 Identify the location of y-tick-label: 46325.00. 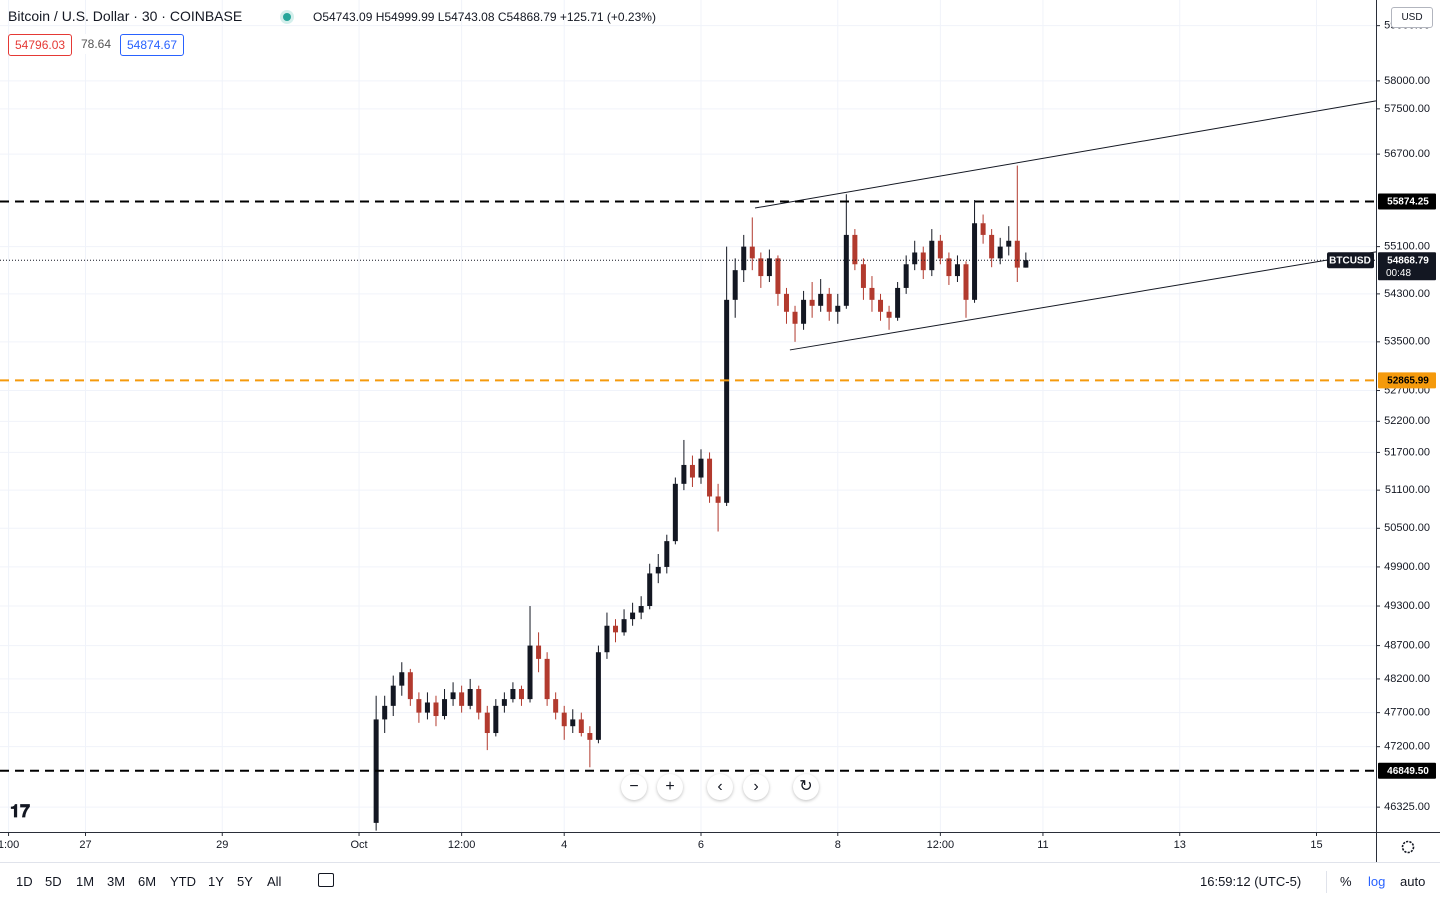
(1407, 807).